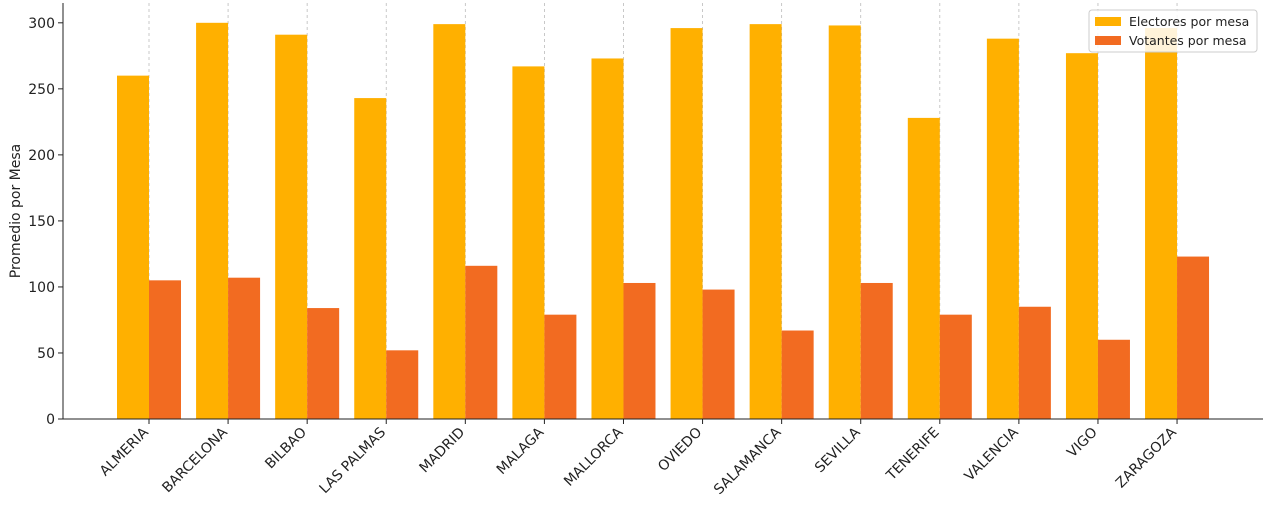 This screenshot has height=513, width=1277. I want to click on legend: Electores por mesa Votantes por mesa, so click(1173, 31).